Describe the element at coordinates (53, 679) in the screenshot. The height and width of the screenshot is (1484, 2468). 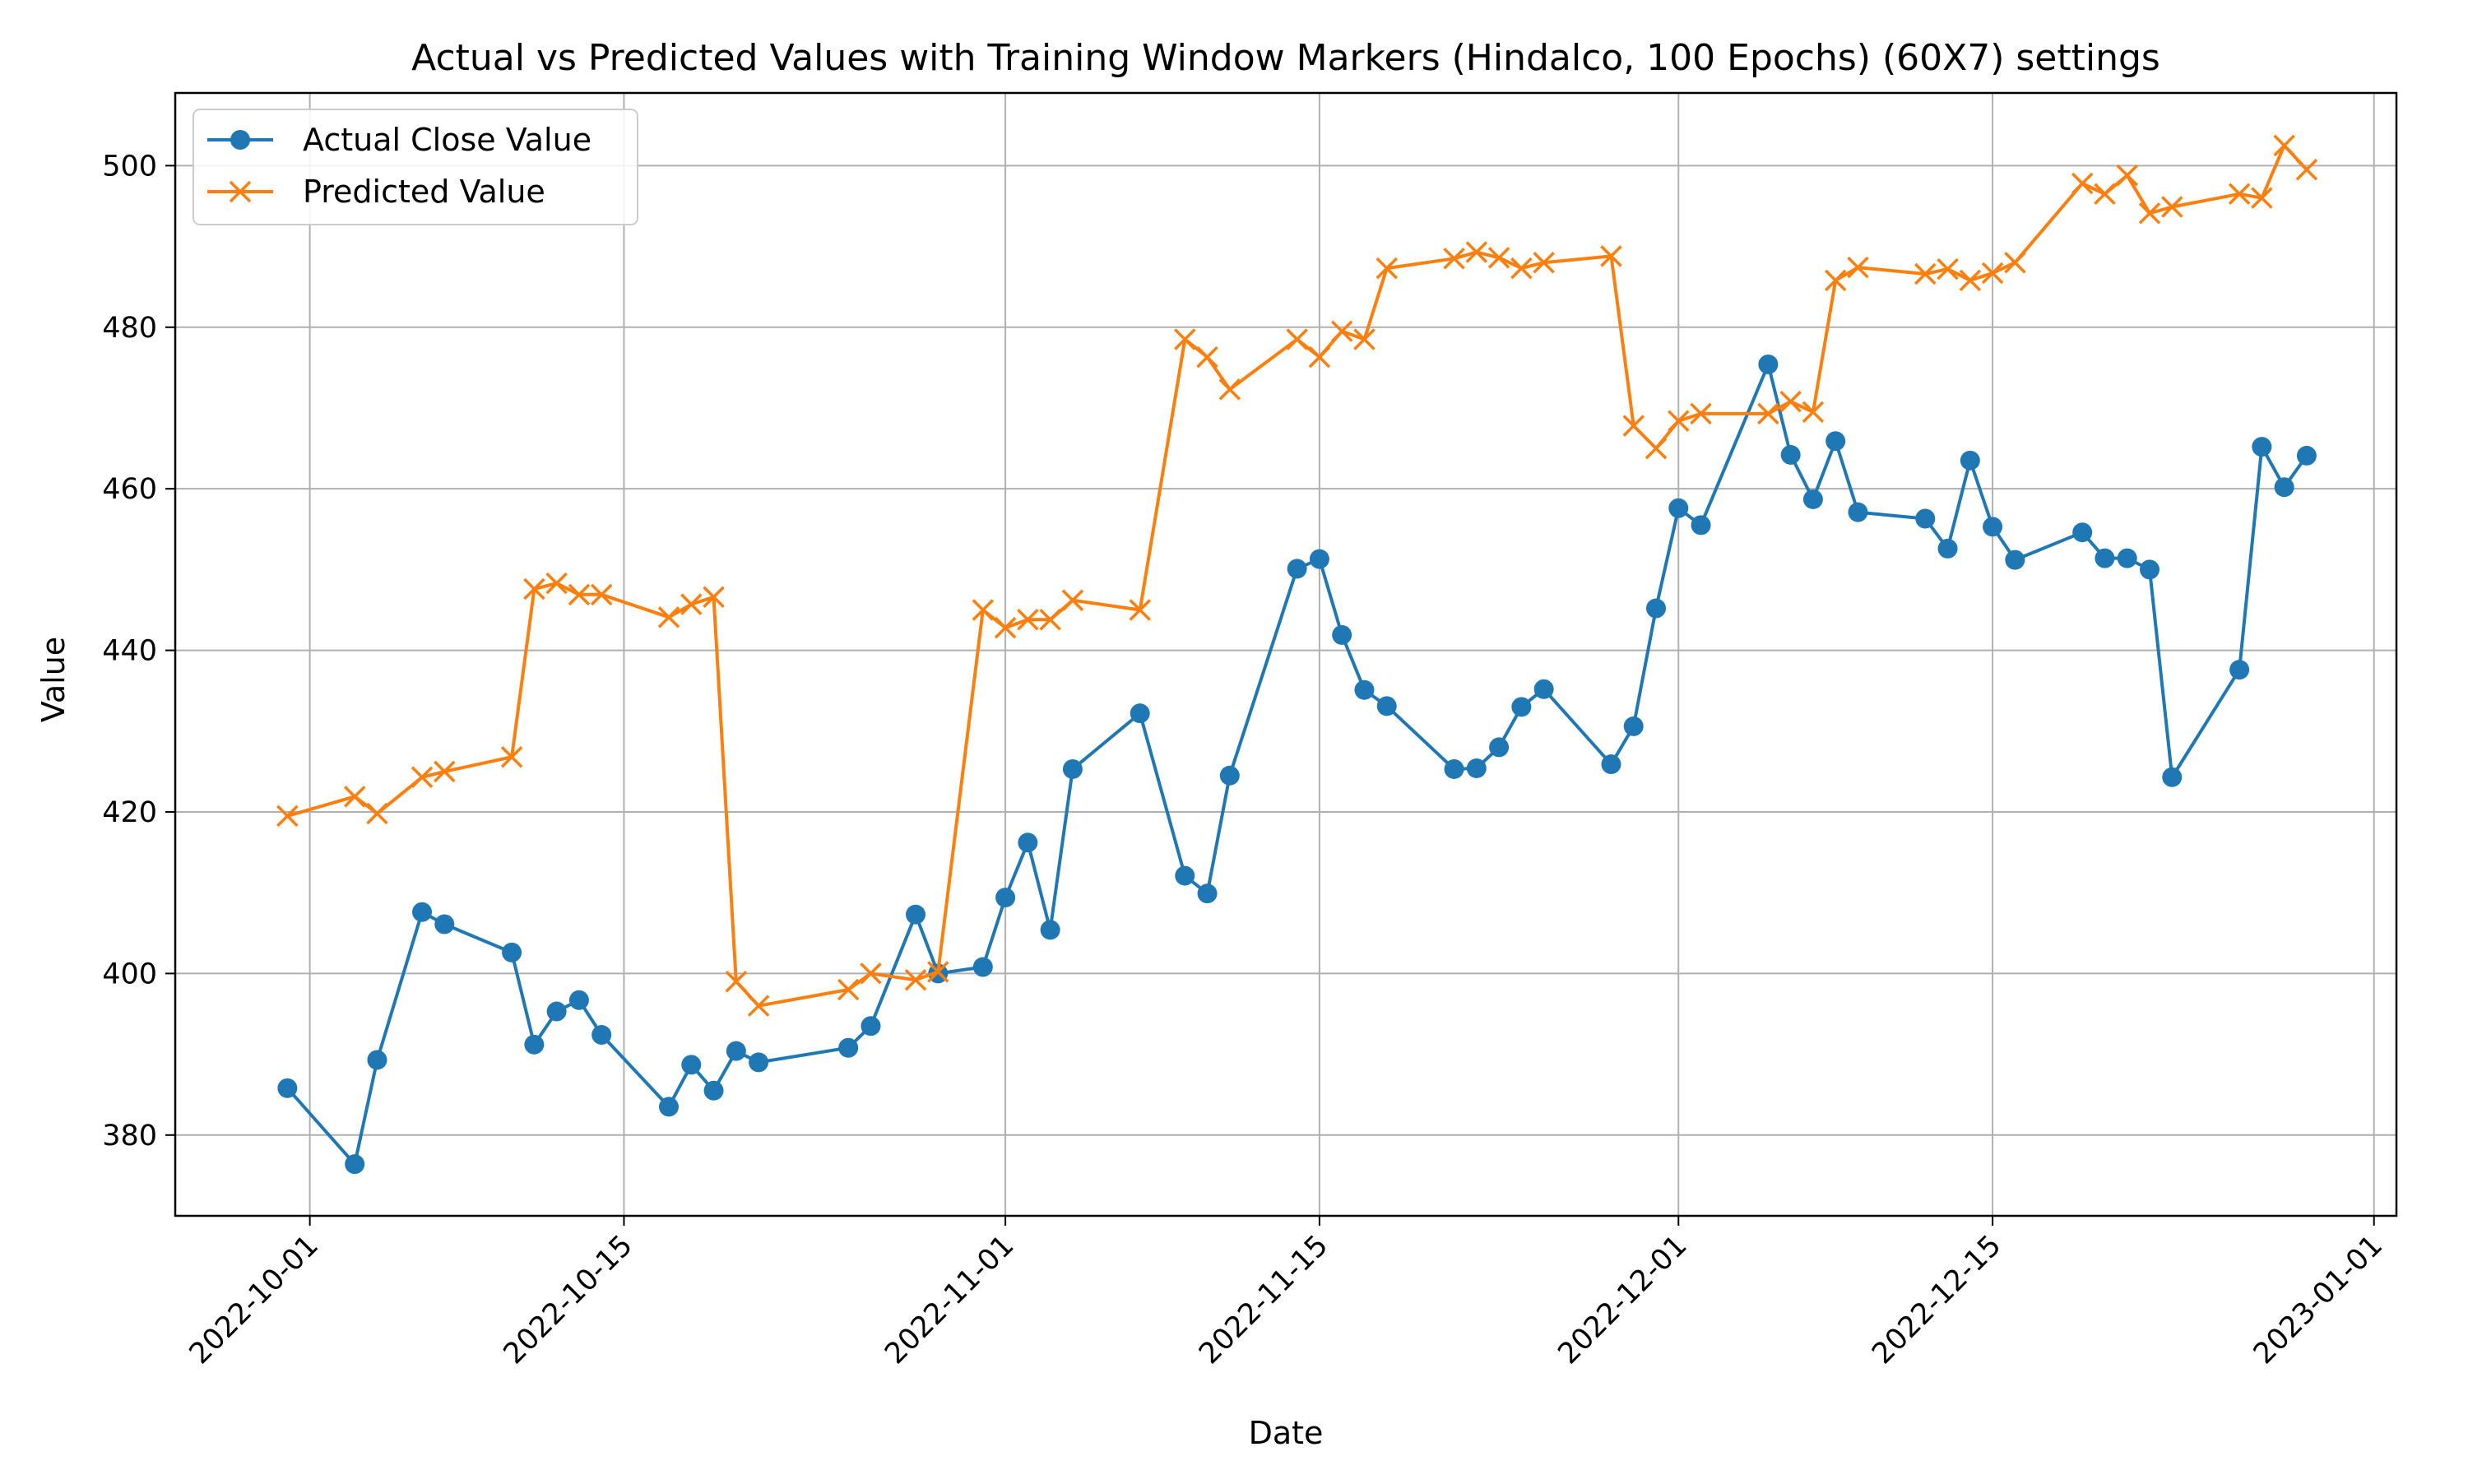
I see `y-axis-label: Value` at that location.